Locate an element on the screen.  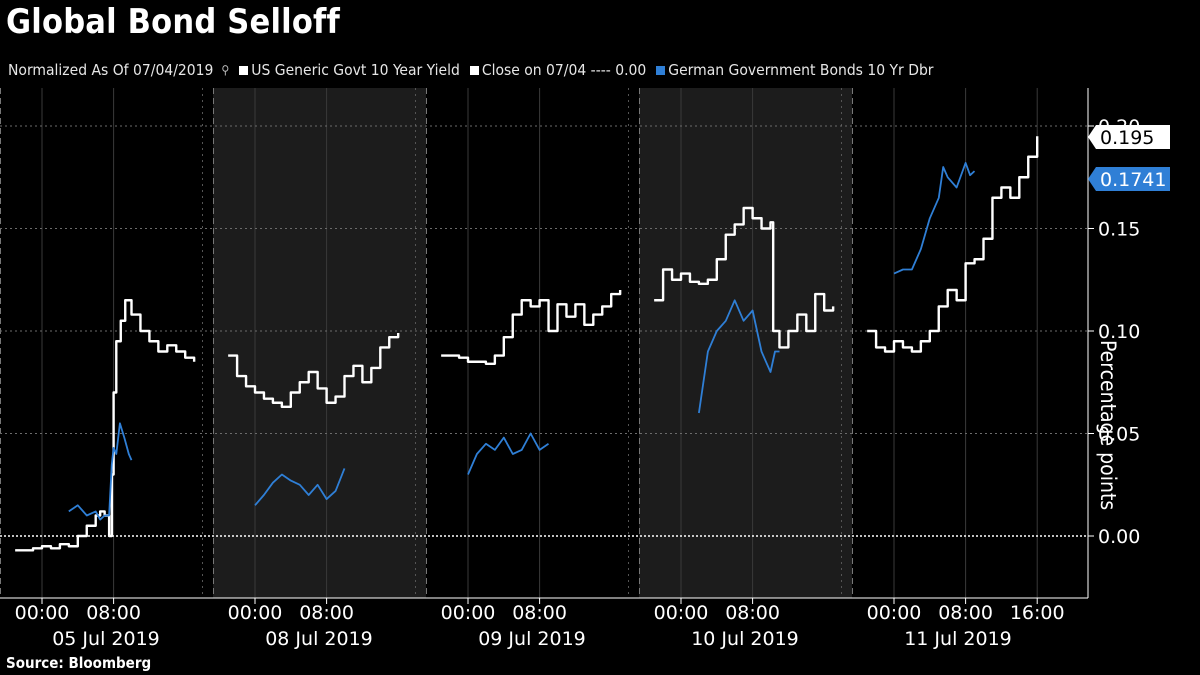
legend-close-label: Close on 07/04 ---- 0.00 is located at coordinates (564, 70).